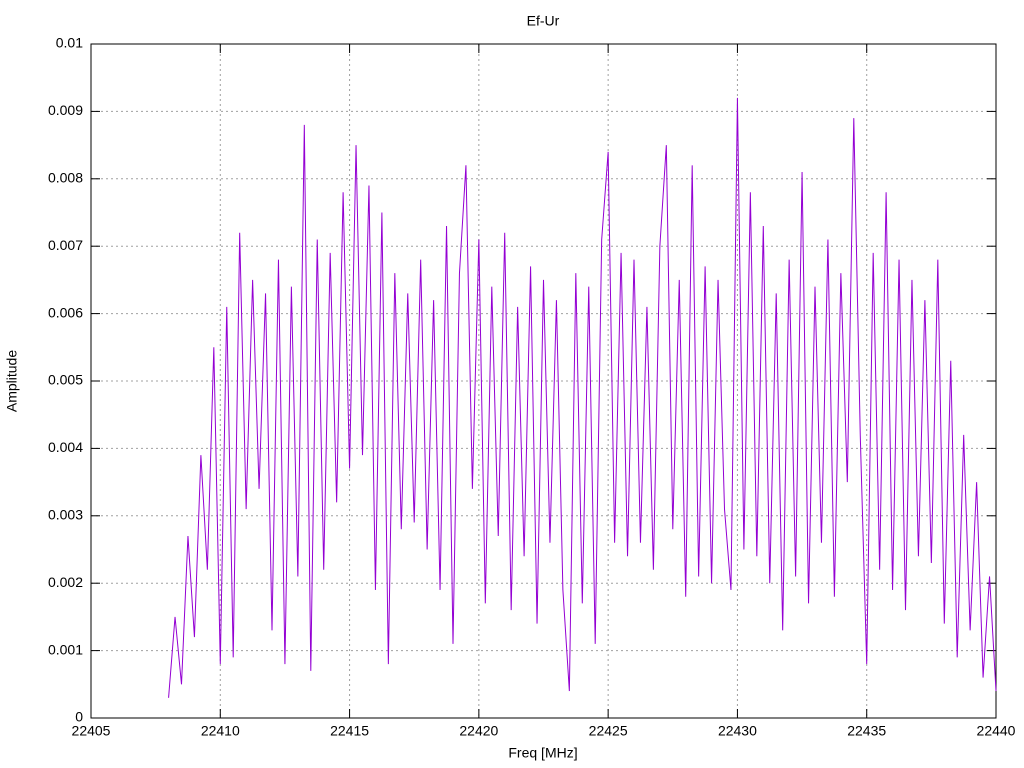 The height and width of the screenshot is (768, 1024). What do you see at coordinates (65, 380) in the screenshot?
I see `y-tick-label: 0.005` at bounding box center [65, 380].